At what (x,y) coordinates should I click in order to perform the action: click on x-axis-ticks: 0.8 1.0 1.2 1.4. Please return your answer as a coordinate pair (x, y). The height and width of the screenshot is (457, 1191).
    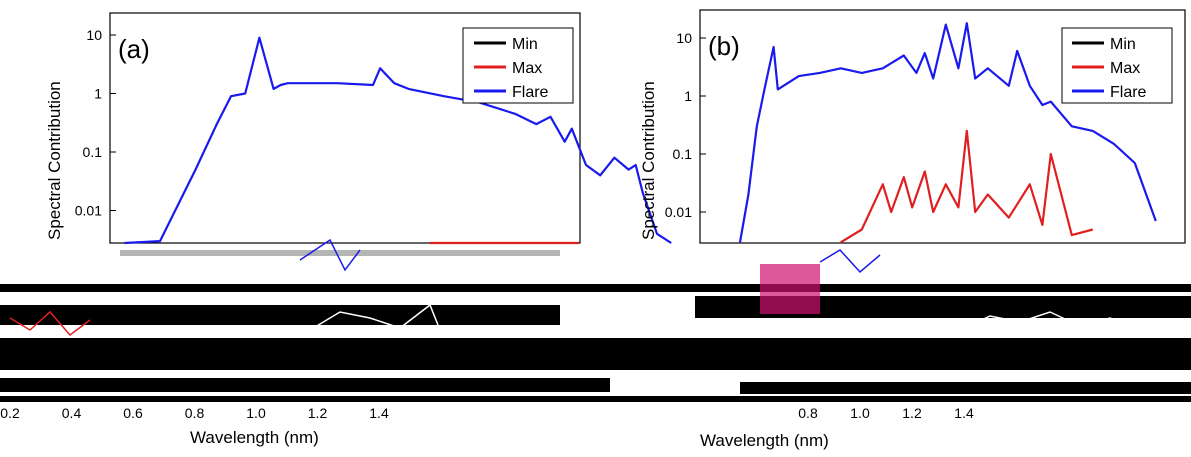
    Looking at the image, I should click on (886, 413).